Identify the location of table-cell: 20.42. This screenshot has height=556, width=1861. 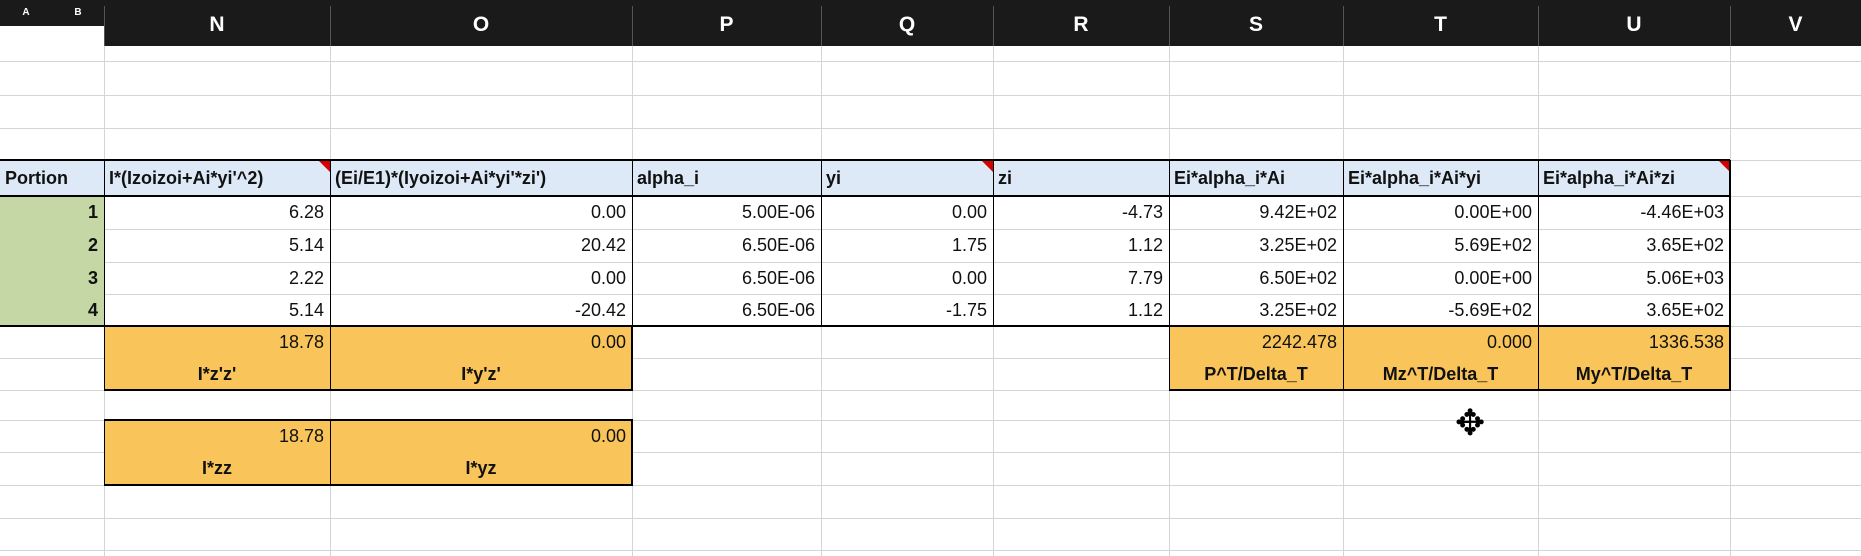
(603, 245).